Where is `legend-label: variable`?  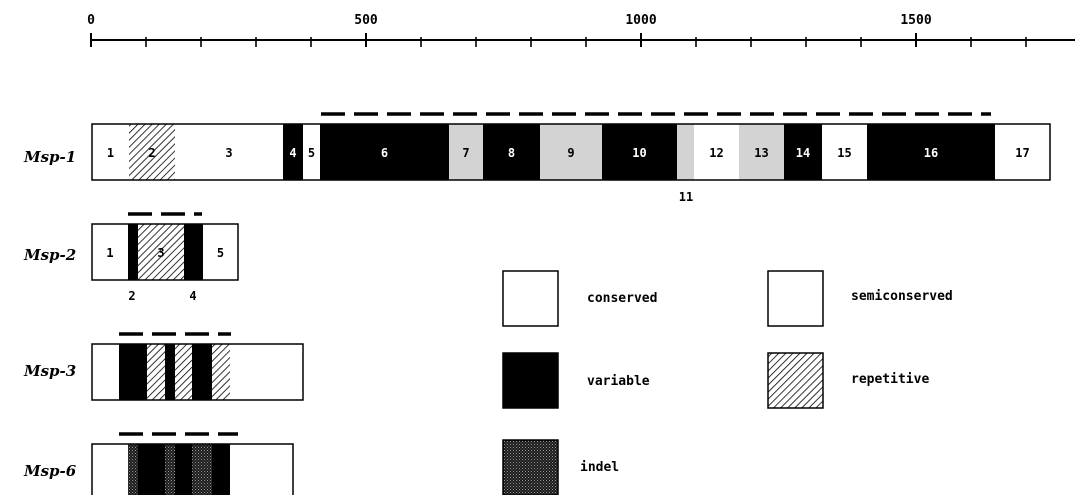
legend-label: variable is located at coordinates (618, 381).